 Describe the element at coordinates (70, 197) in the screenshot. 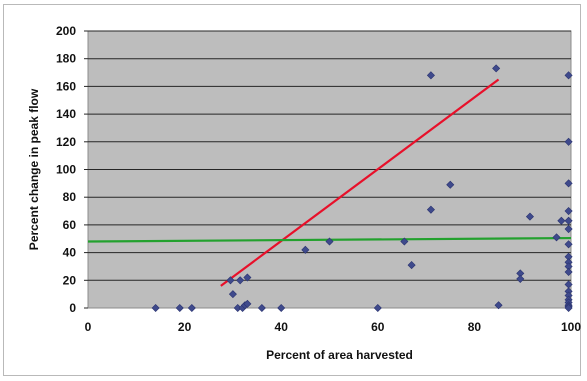

I see `y-tick-label: 80` at that location.